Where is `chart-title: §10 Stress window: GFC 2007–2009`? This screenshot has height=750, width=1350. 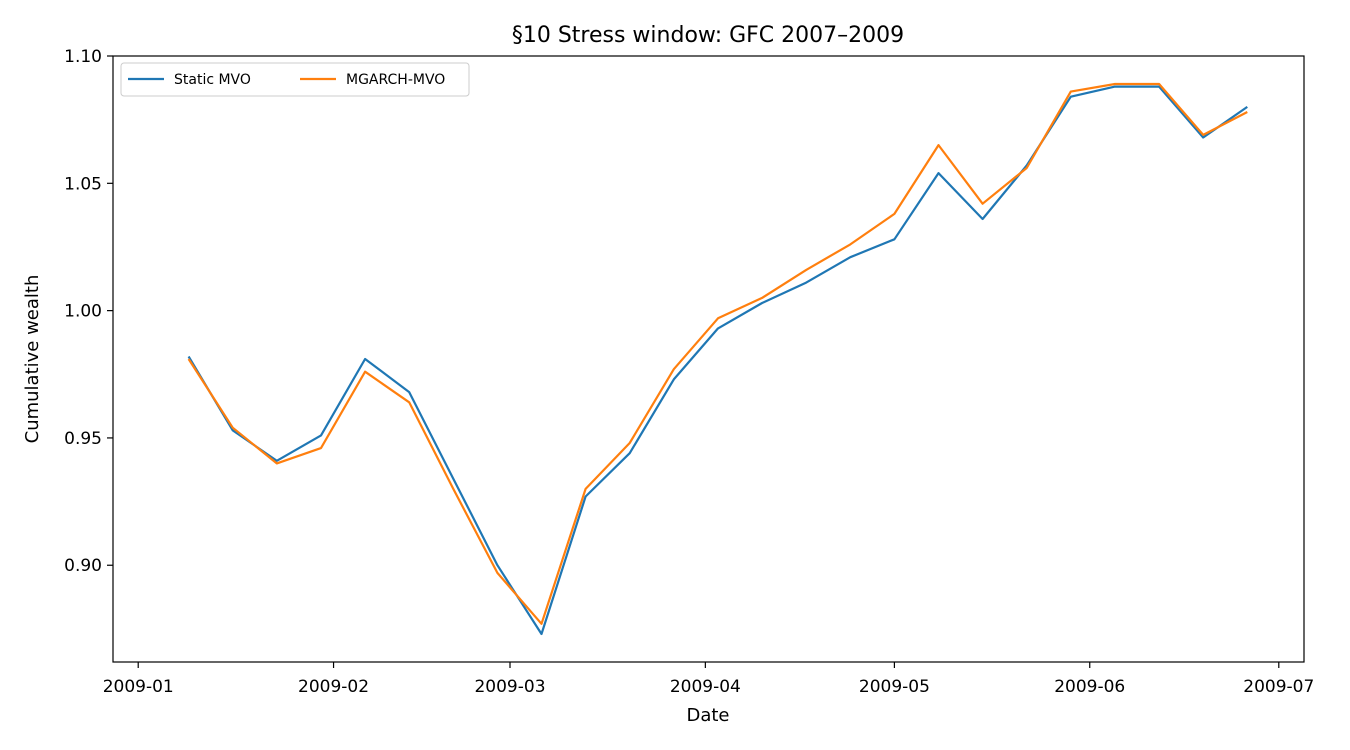
chart-title: §10 Stress window: GFC 2007–2009 is located at coordinates (708, 35).